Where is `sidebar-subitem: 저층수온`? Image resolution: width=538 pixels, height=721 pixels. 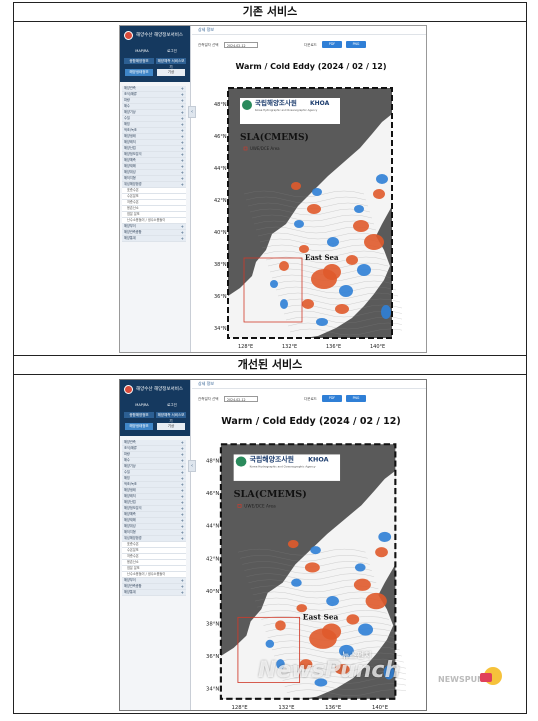
sidebar-subitem: 저층수온 is located at coordinates (154, 203).